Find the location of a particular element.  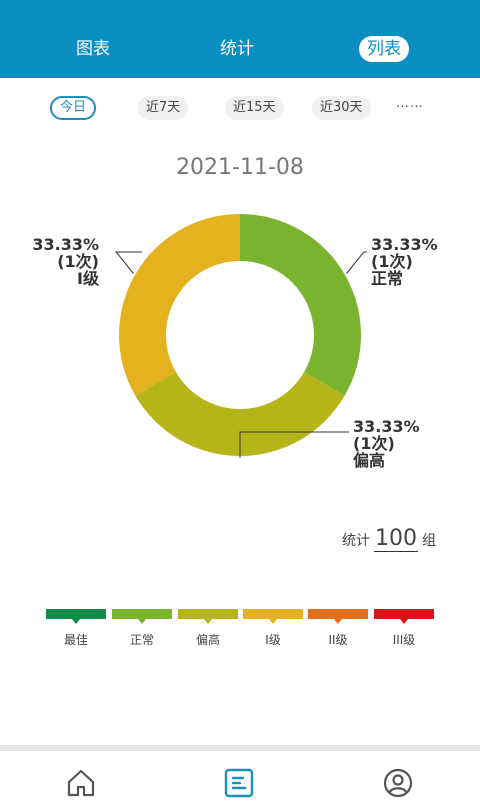

slice-name: 正常 is located at coordinates (387, 278).